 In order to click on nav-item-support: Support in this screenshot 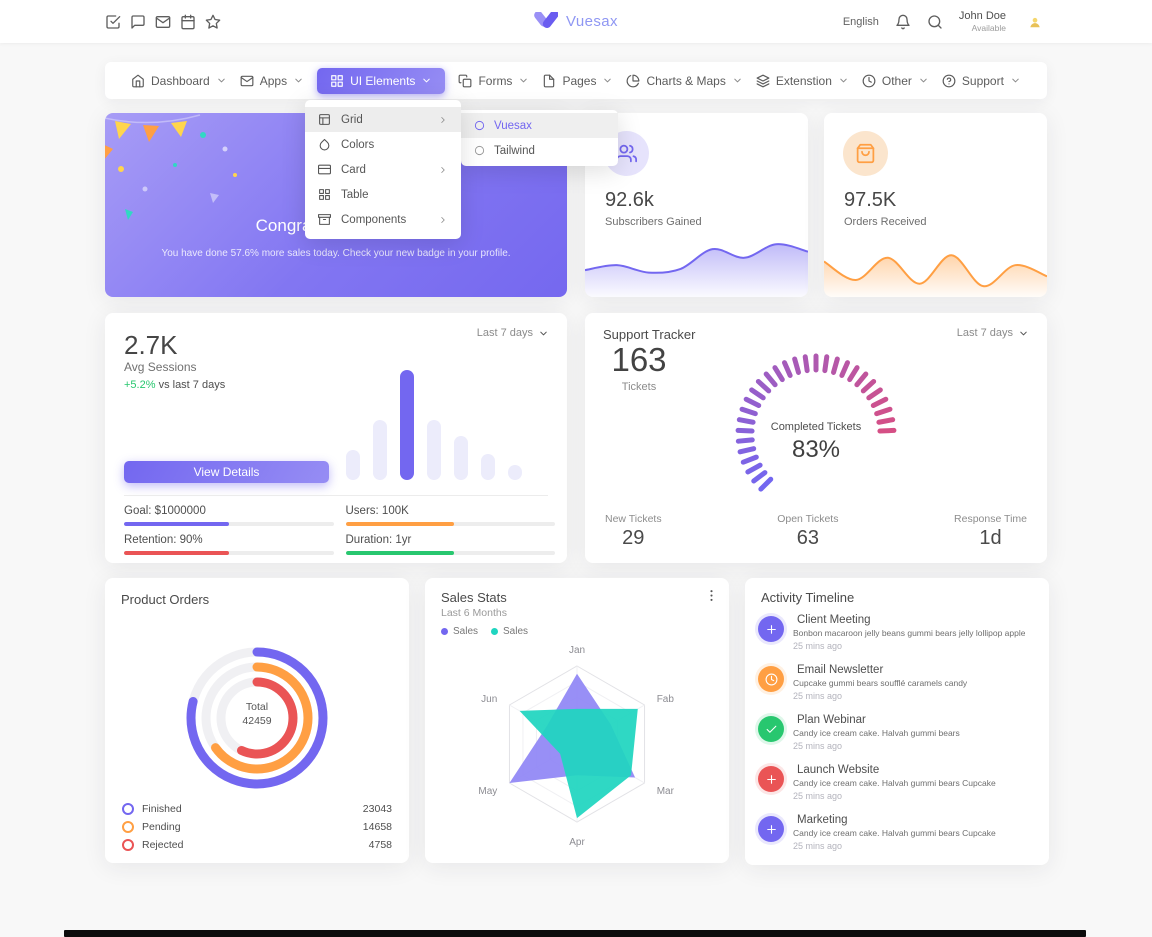, I will do `click(981, 81)`.